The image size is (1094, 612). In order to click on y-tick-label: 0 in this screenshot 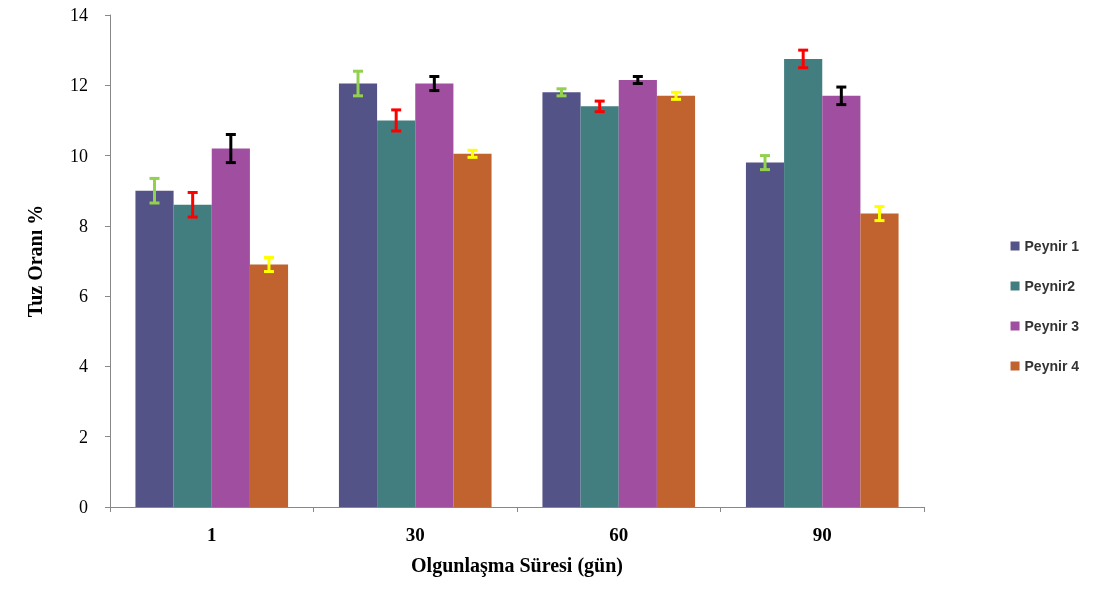, I will do `click(83, 507)`.